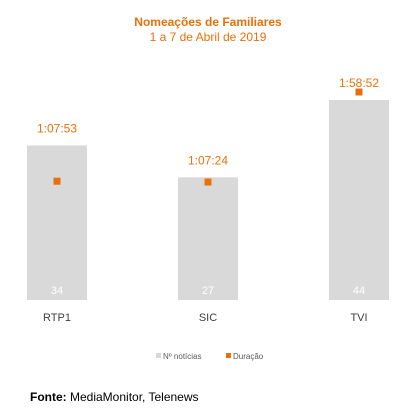 The width and height of the screenshot is (416, 419). I want to click on legend-swatch-duration, so click(228, 355).